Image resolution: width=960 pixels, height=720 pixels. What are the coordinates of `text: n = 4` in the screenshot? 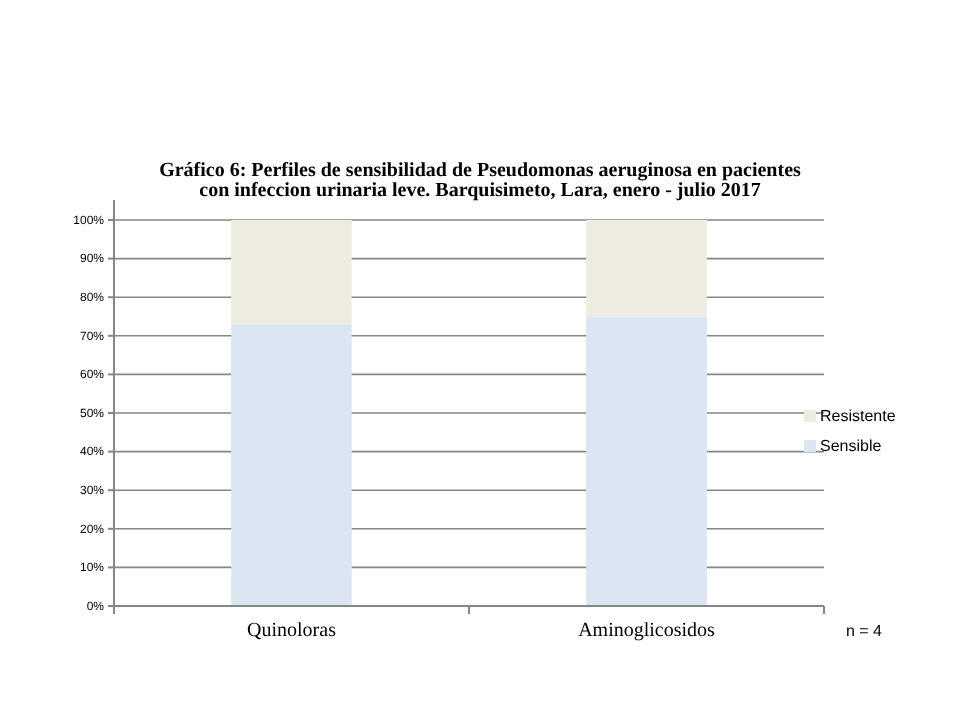 It's located at (864, 631).